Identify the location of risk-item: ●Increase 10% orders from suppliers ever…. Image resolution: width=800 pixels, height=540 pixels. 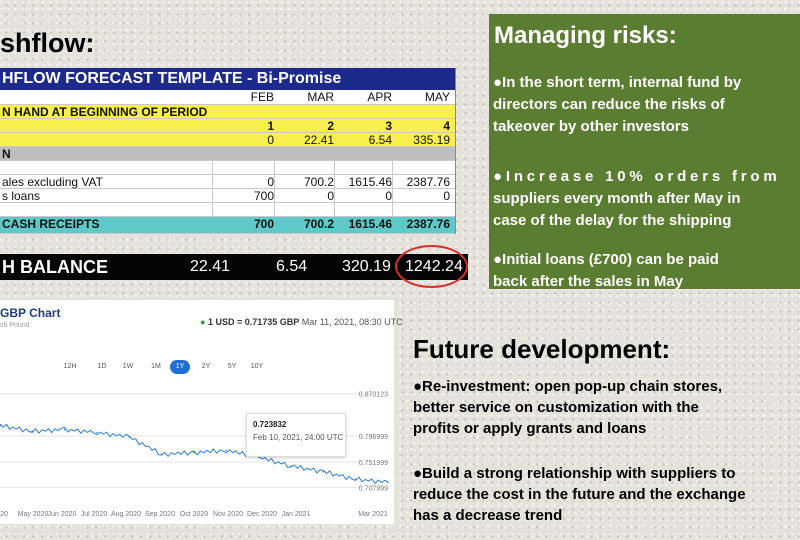
(646, 199).